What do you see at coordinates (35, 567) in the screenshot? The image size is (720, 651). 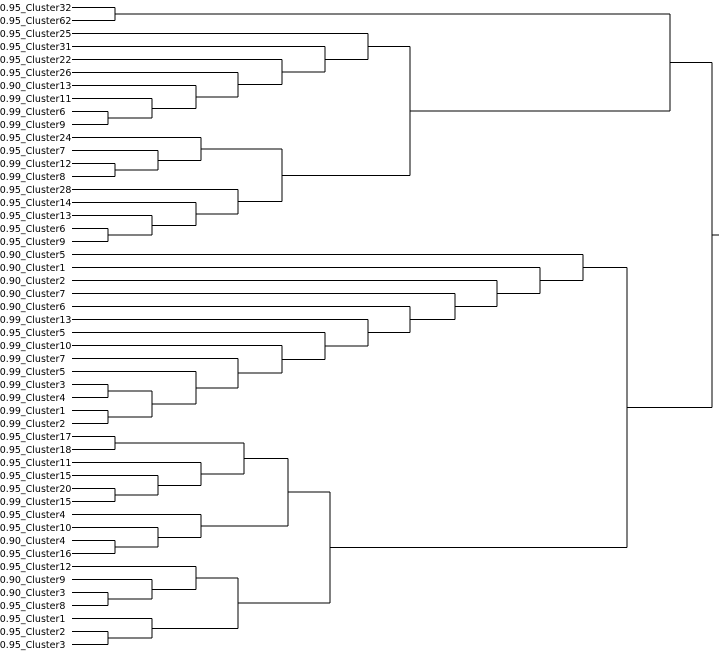 I see `leaf-label: _0.95_Cluster12` at bounding box center [35, 567].